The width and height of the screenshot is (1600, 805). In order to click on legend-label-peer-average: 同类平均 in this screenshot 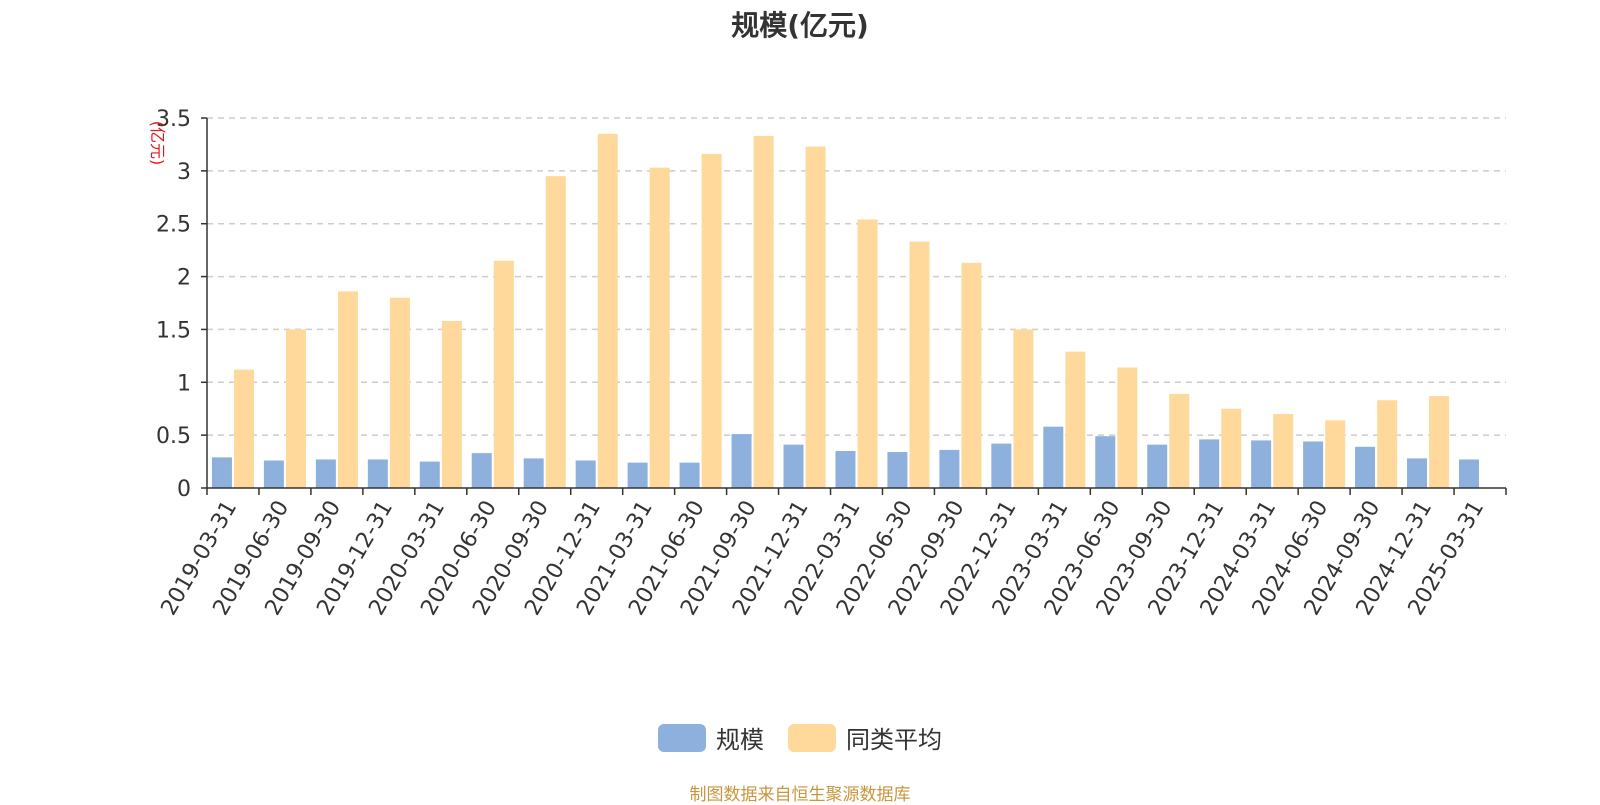, I will do `click(894, 740)`.